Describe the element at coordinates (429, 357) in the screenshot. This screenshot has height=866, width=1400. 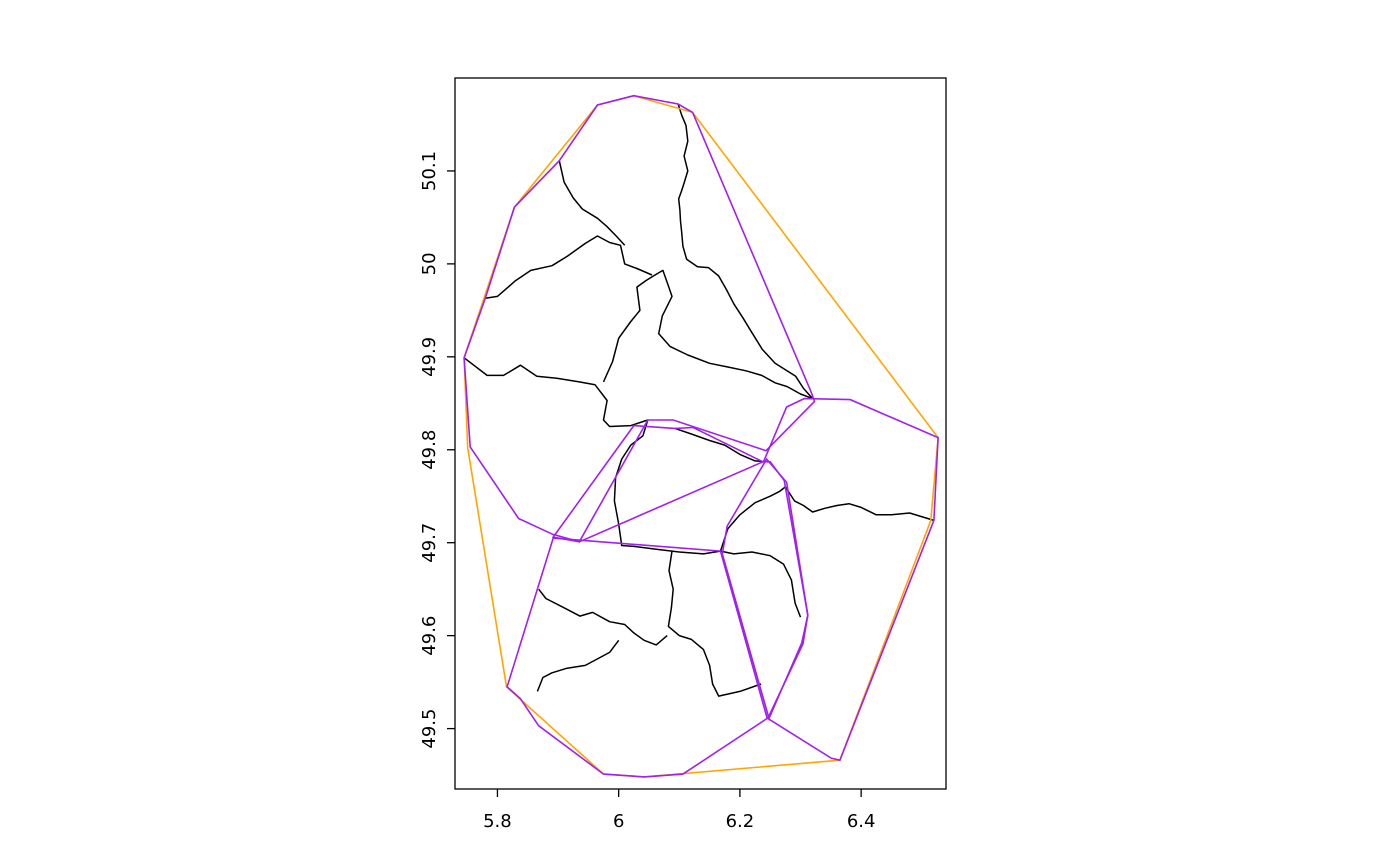
I see `y-tick-label: 49.9` at that location.